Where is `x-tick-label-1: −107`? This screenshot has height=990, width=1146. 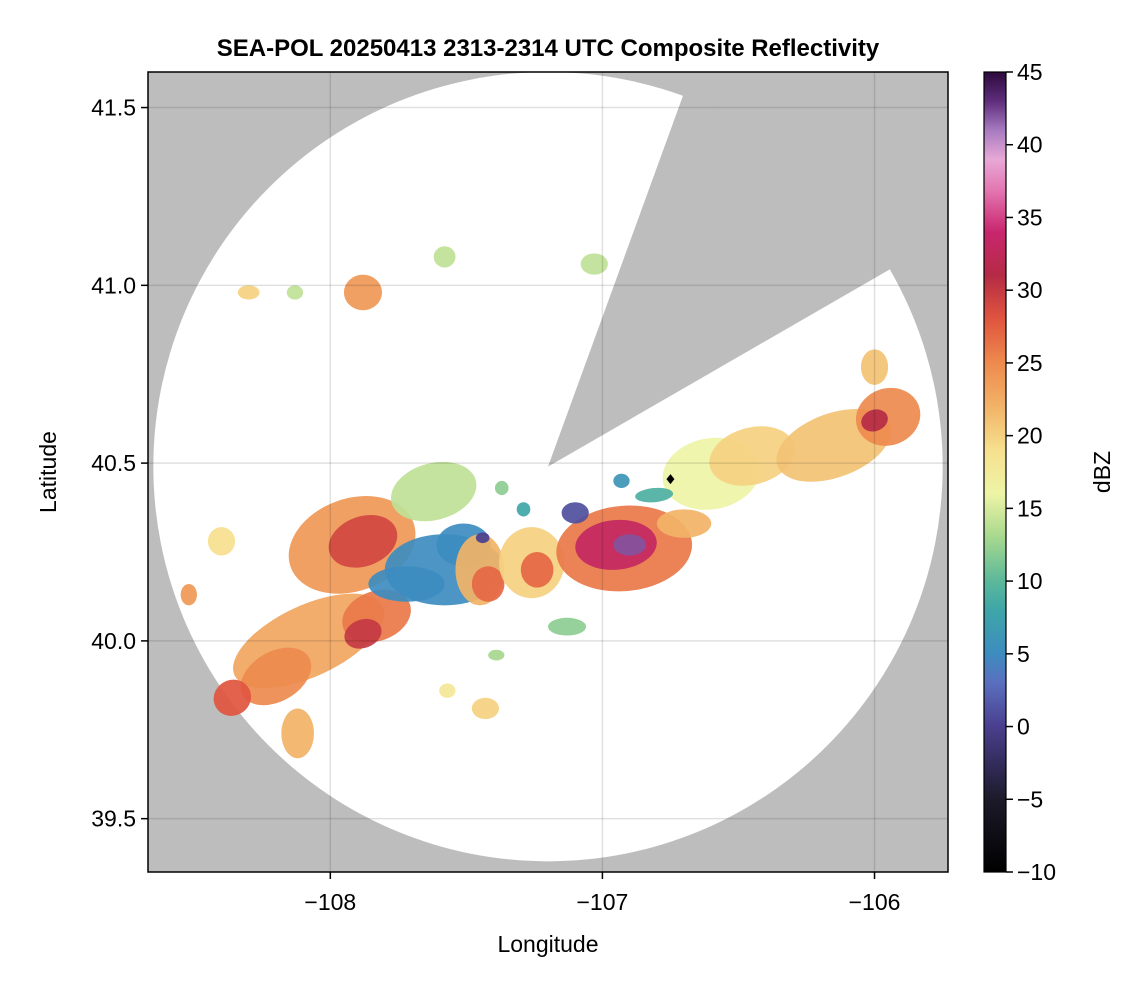 x-tick-label-1: −107 is located at coordinates (603, 902).